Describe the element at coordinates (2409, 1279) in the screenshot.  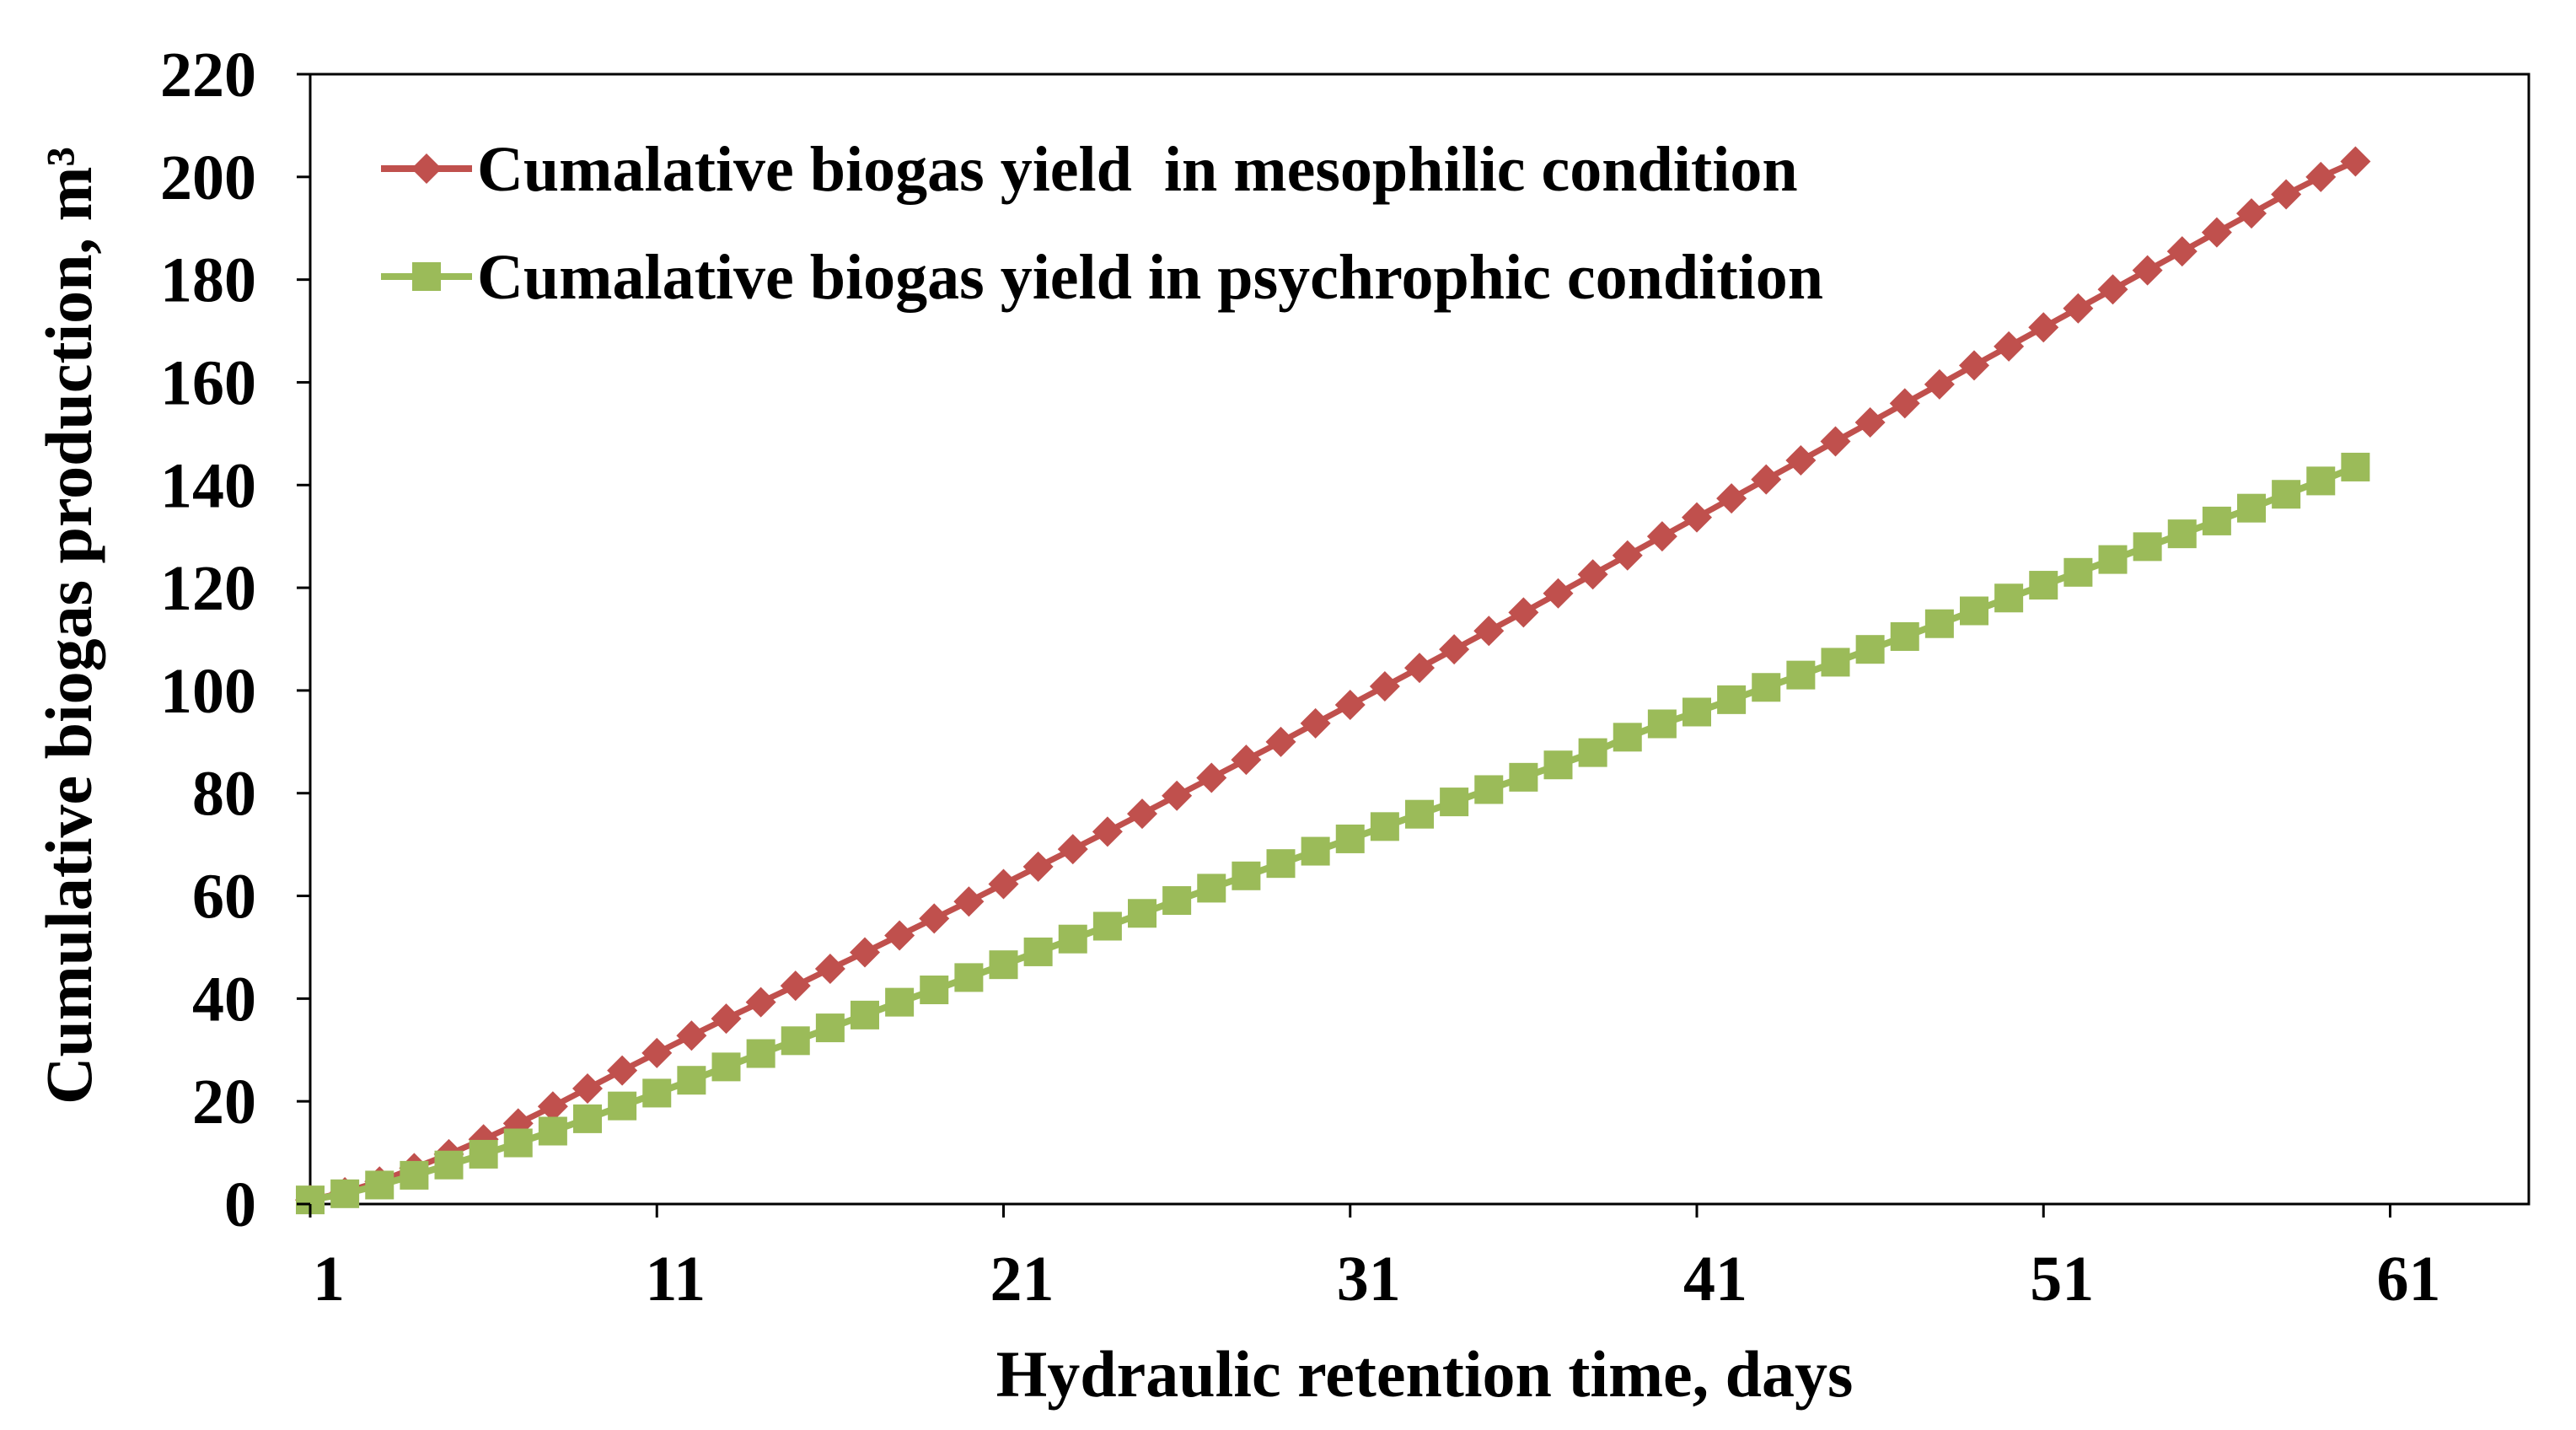
I see `x-tick-label: 61` at that location.